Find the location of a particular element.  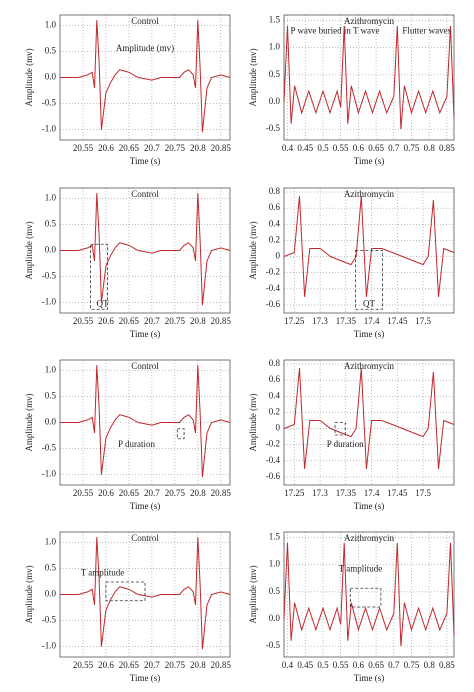

x-tick-label: 17.25 is located at coordinates (294, 321).